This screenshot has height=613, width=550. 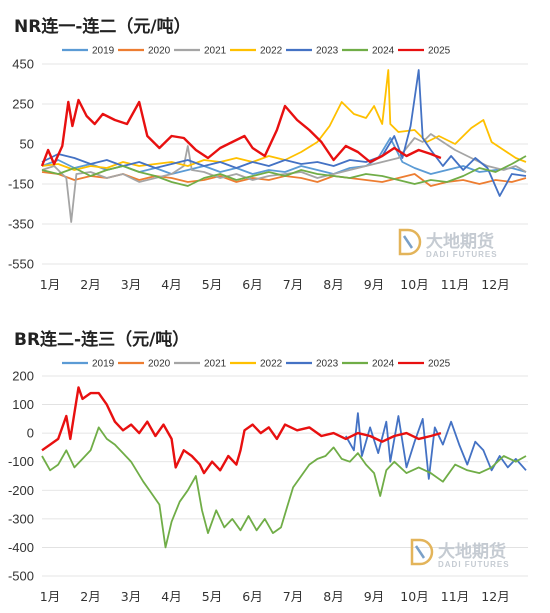 I want to click on series-line-2024, so click(x=284, y=171).